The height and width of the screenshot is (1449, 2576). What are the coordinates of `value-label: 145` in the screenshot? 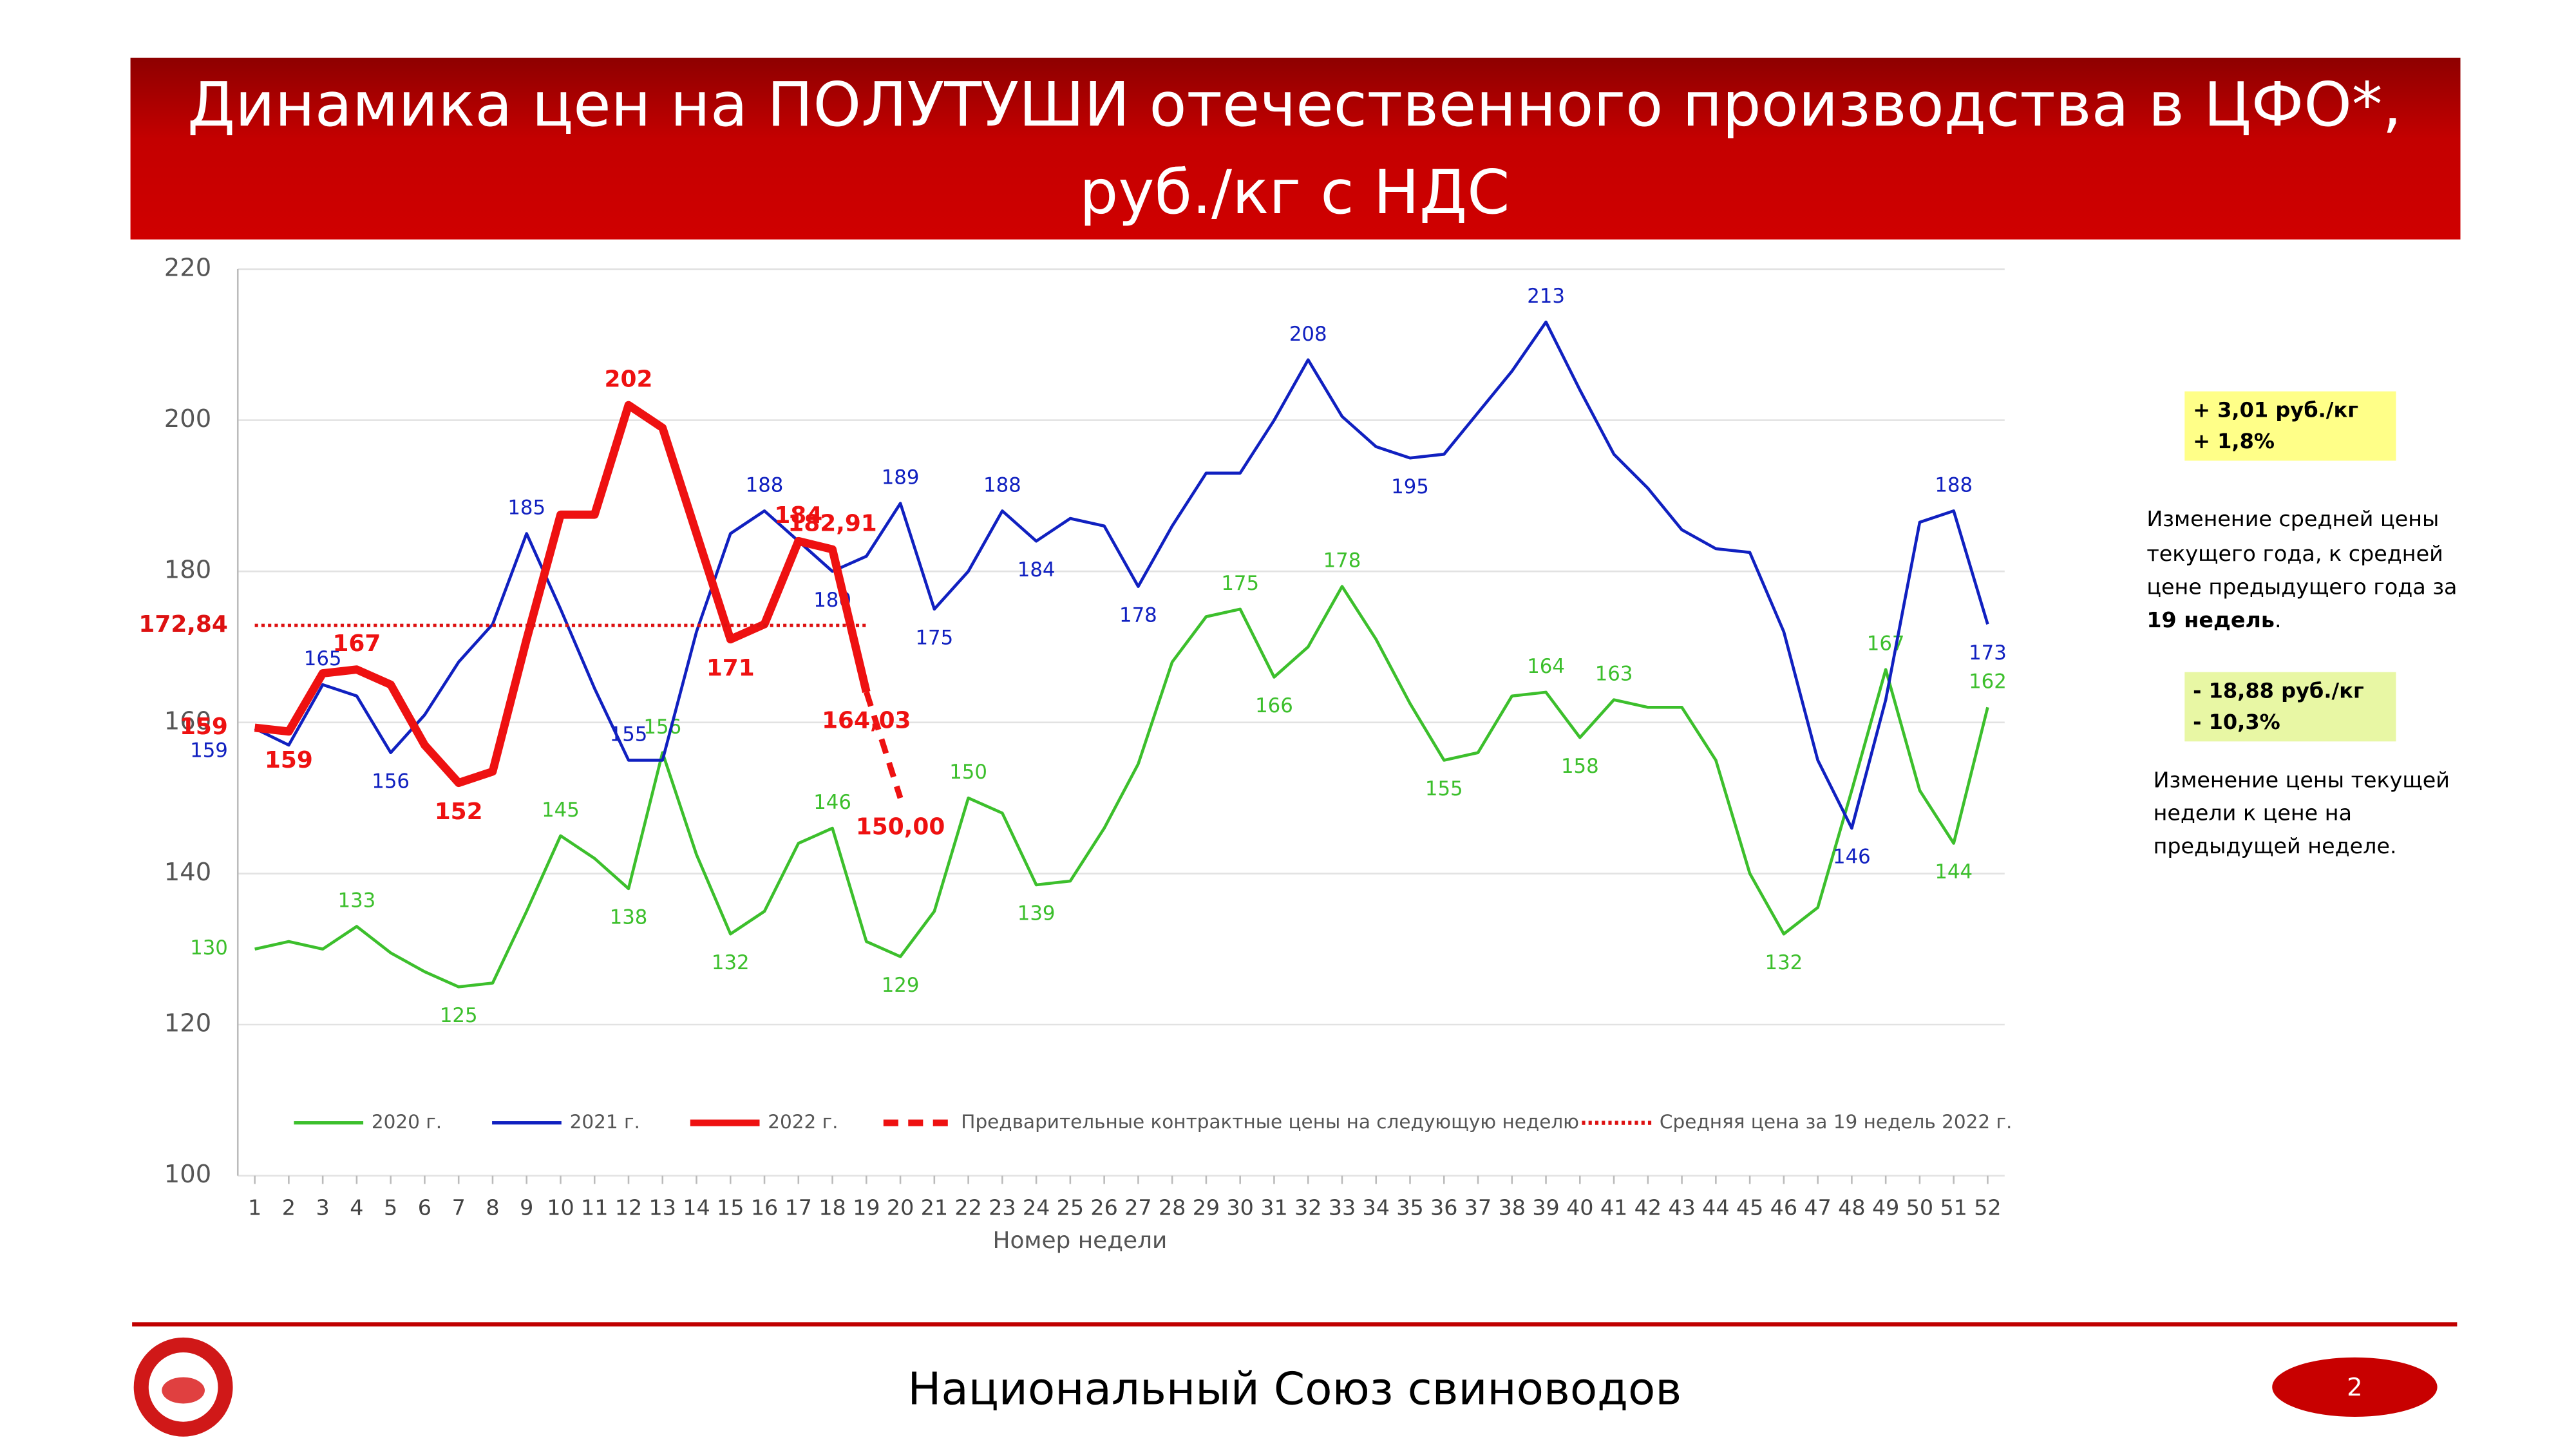 It's located at (561, 811).